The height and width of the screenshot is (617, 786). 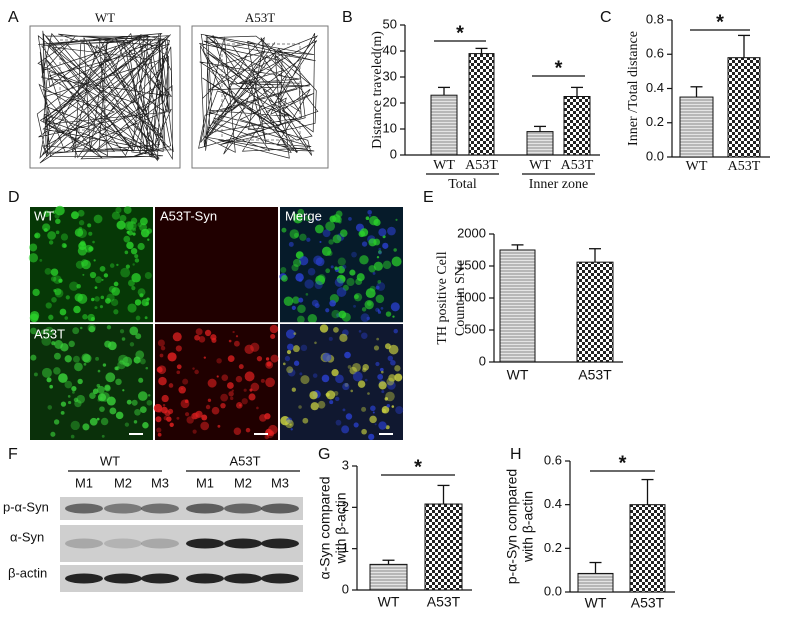 I want to click on y-axis-label: Distance traveled(m), so click(x=377, y=90).